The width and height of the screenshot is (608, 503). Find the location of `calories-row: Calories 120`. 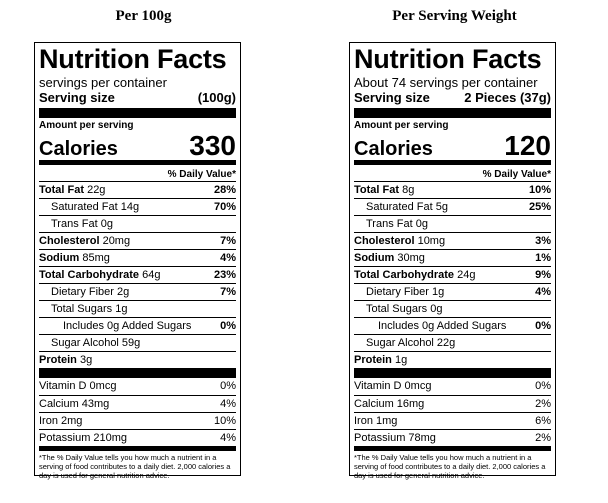

calories-row: Calories 120 is located at coordinates (452, 146).